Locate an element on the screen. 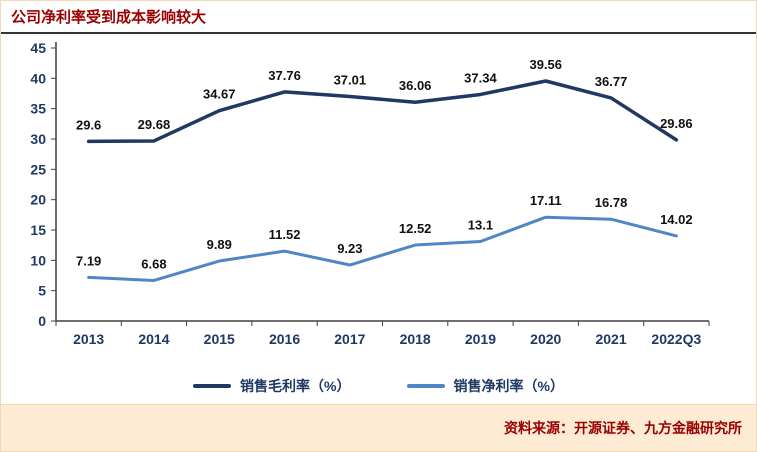  y-tick-label: 10 is located at coordinates (38, 260).